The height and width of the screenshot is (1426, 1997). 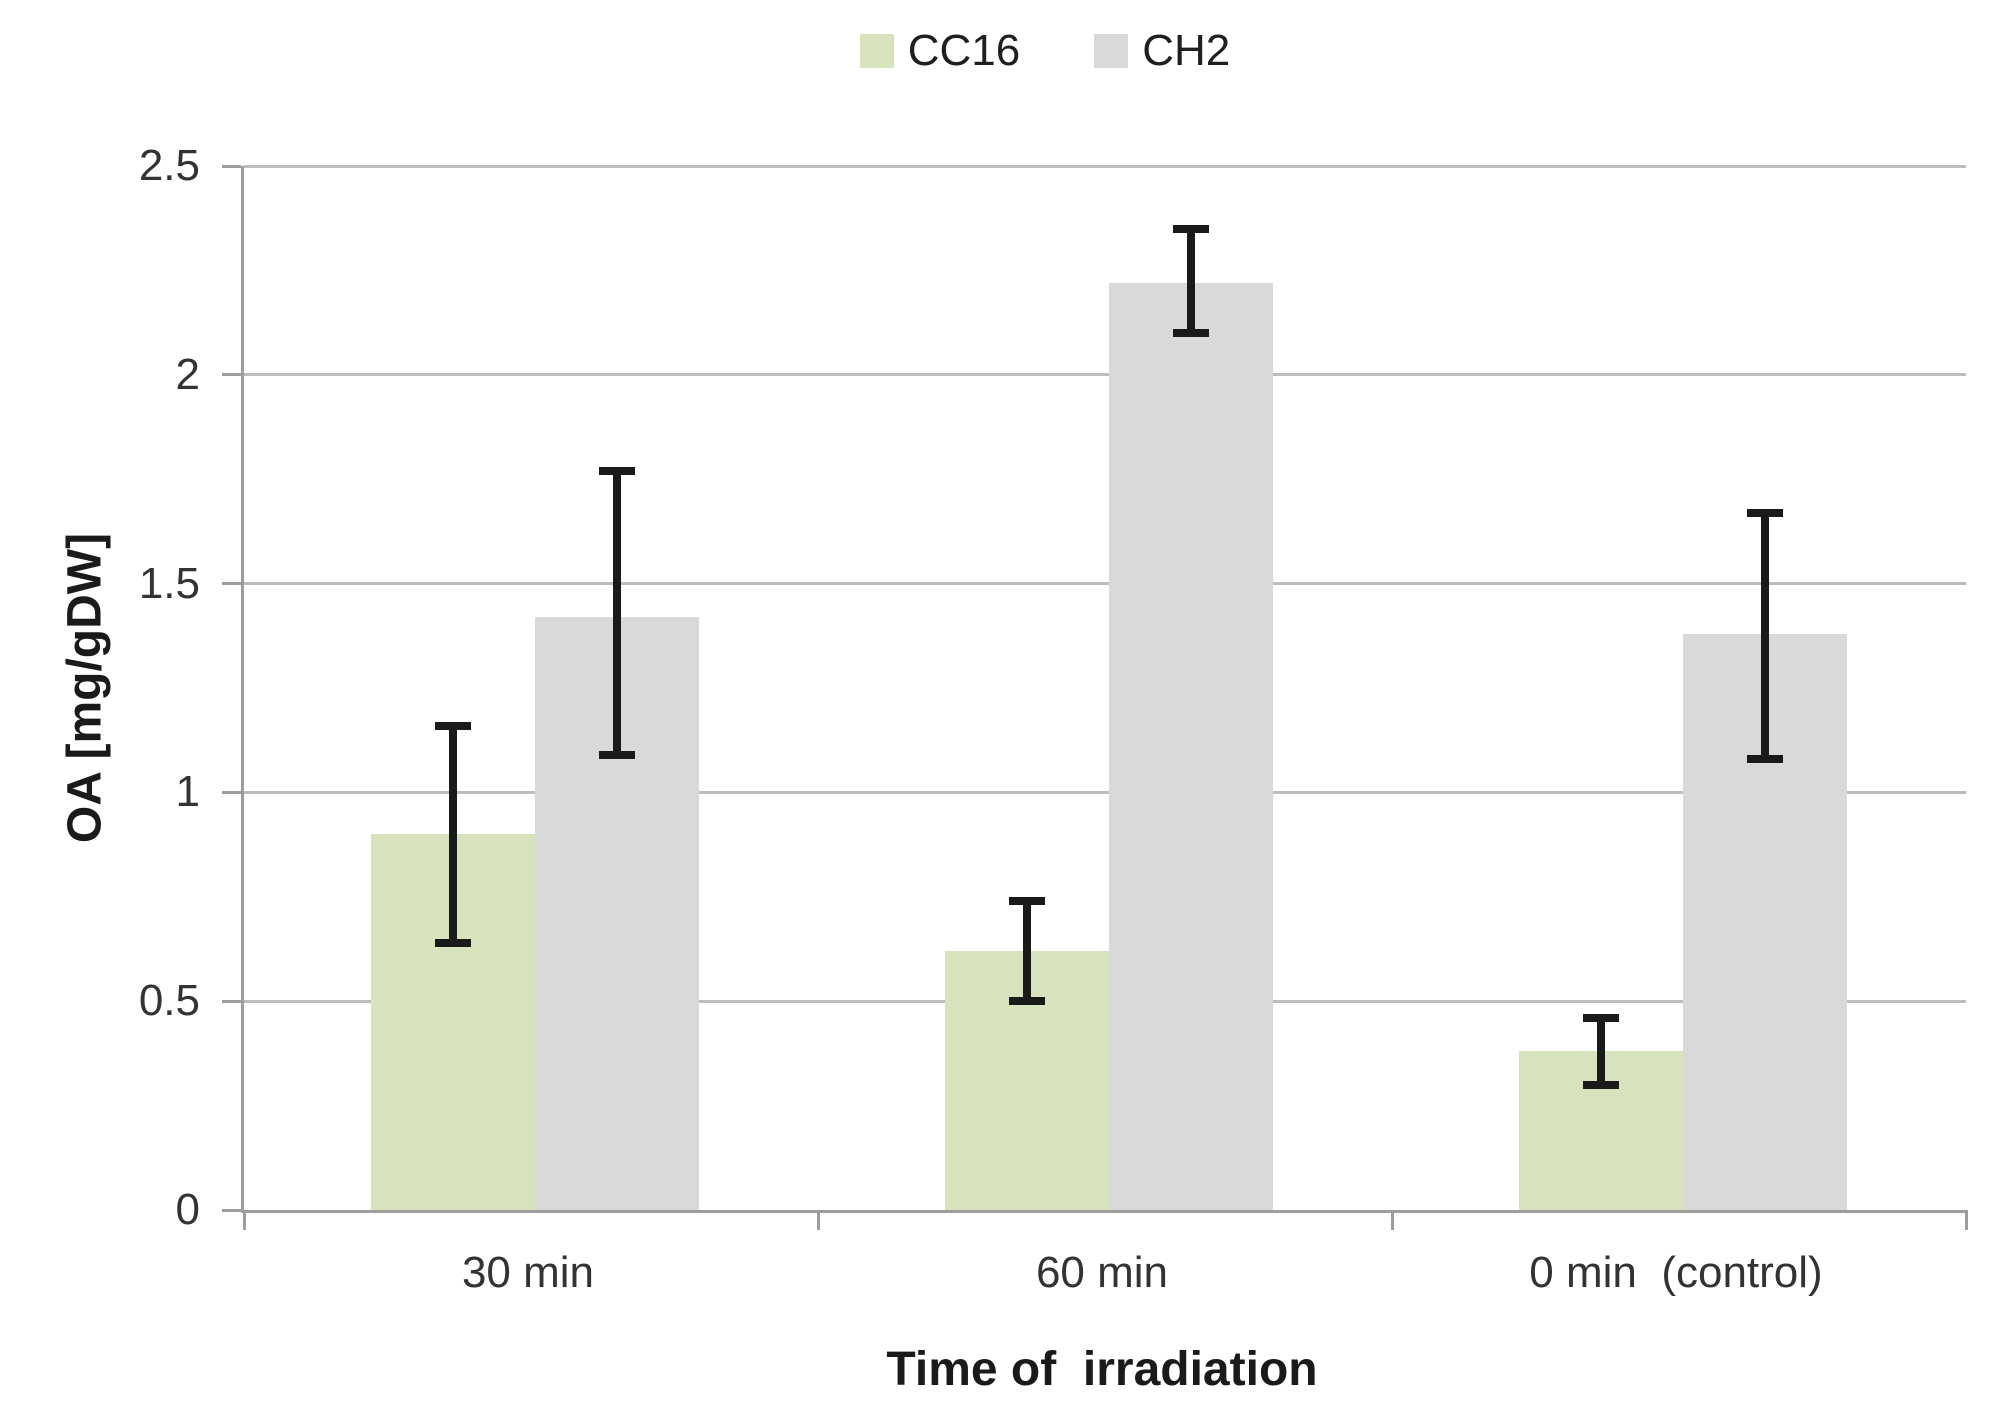 What do you see at coordinates (187, 792) in the screenshot?
I see `y-tick-label-1: 1` at bounding box center [187, 792].